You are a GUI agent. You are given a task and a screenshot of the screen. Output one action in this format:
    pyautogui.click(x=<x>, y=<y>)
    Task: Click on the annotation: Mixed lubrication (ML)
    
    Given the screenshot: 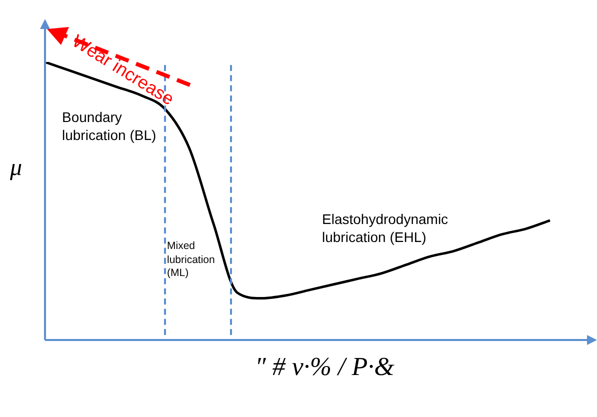 What is the action you would take?
    pyautogui.click(x=191, y=260)
    